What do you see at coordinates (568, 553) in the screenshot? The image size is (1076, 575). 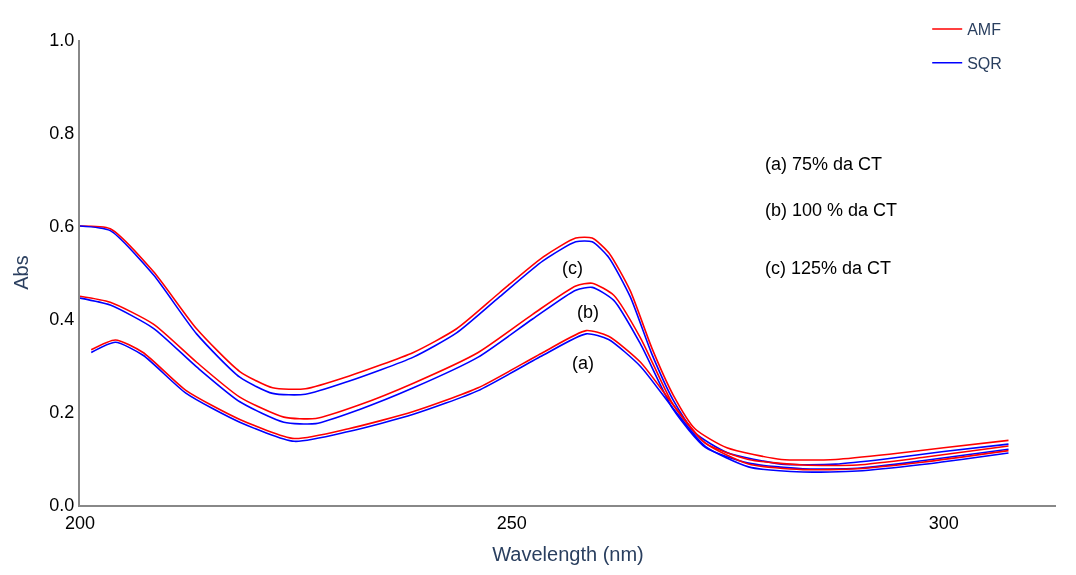 I see `x-axis-title: Wavelength (nm)` at bounding box center [568, 553].